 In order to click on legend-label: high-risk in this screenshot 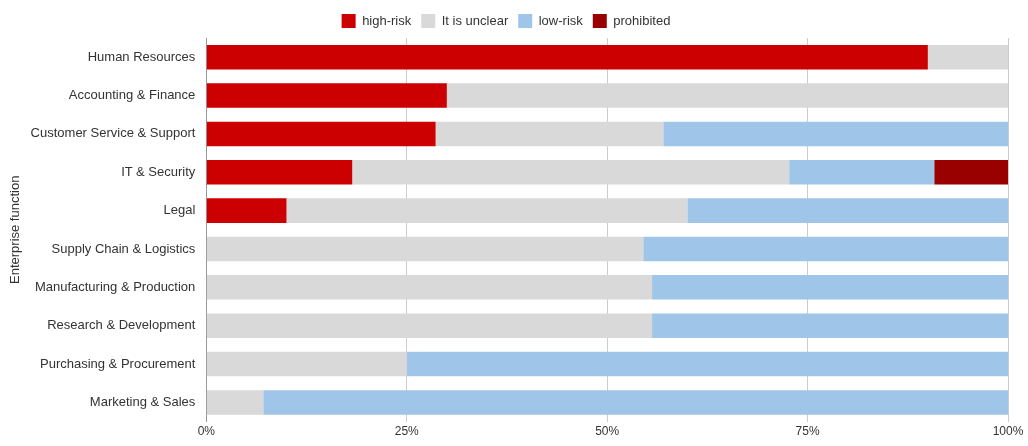, I will do `click(387, 20)`.